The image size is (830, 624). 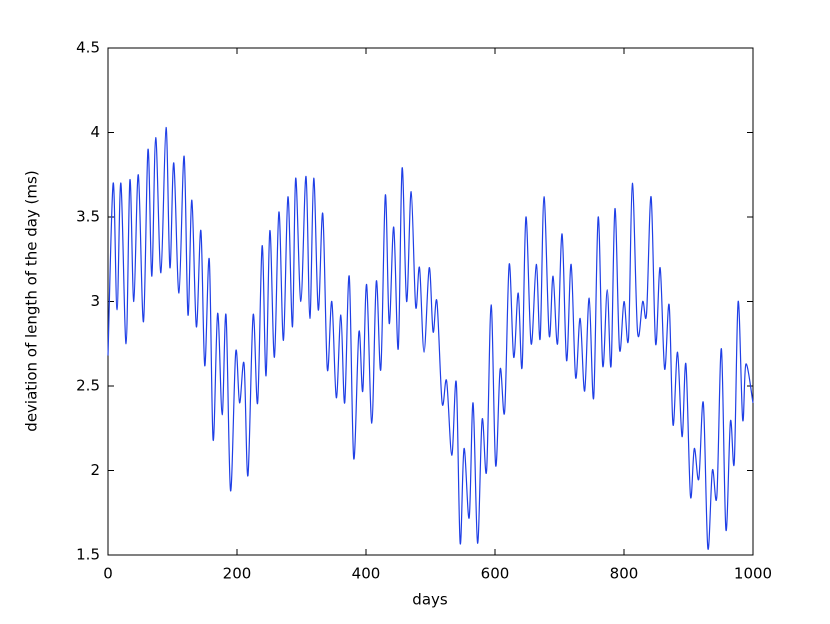 What do you see at coordinates (32, 300) in the screenshot?
I see `y-axis-label: deviation of length of the day (ms)` at bounding box center [32, 300].